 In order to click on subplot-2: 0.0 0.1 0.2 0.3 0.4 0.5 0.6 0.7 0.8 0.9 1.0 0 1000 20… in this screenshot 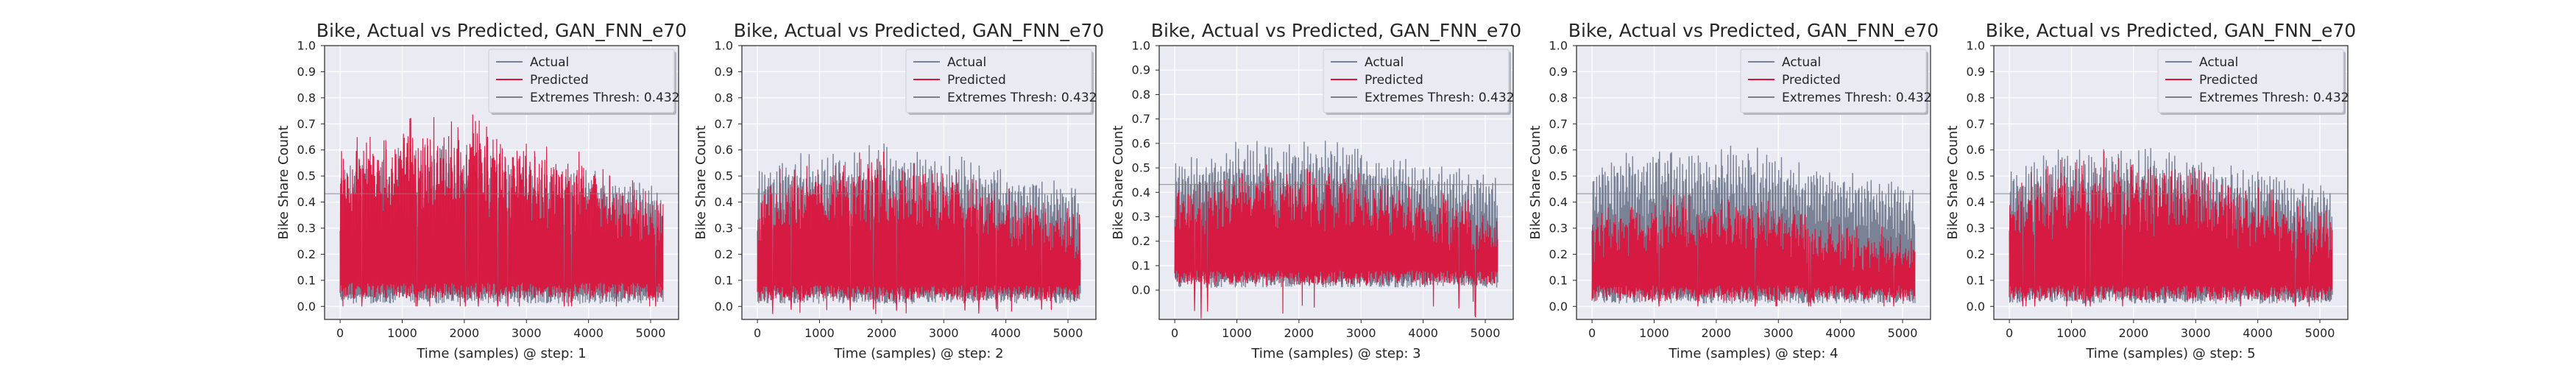, I will do `click(899, 190)`.